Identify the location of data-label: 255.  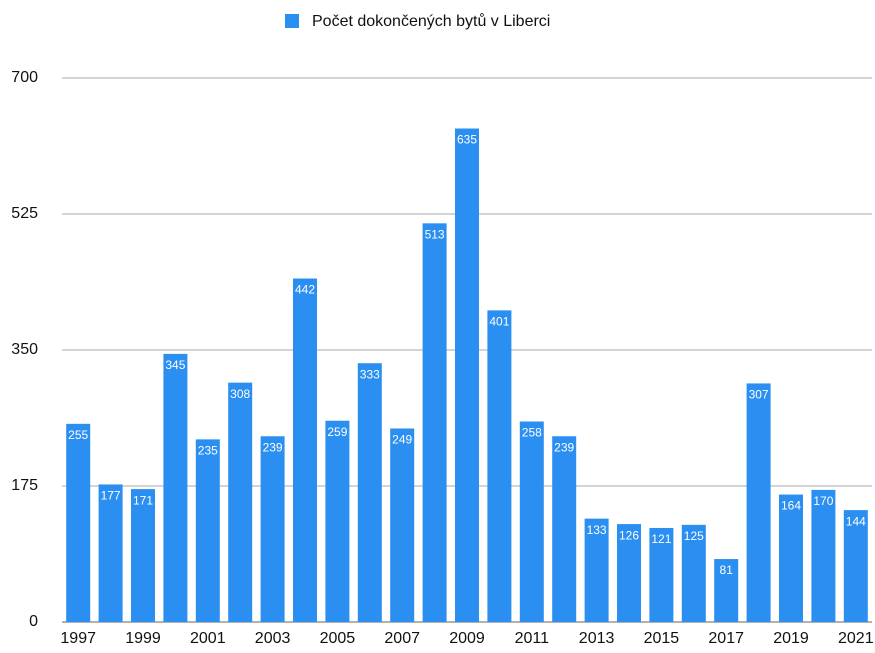
(78, 435).